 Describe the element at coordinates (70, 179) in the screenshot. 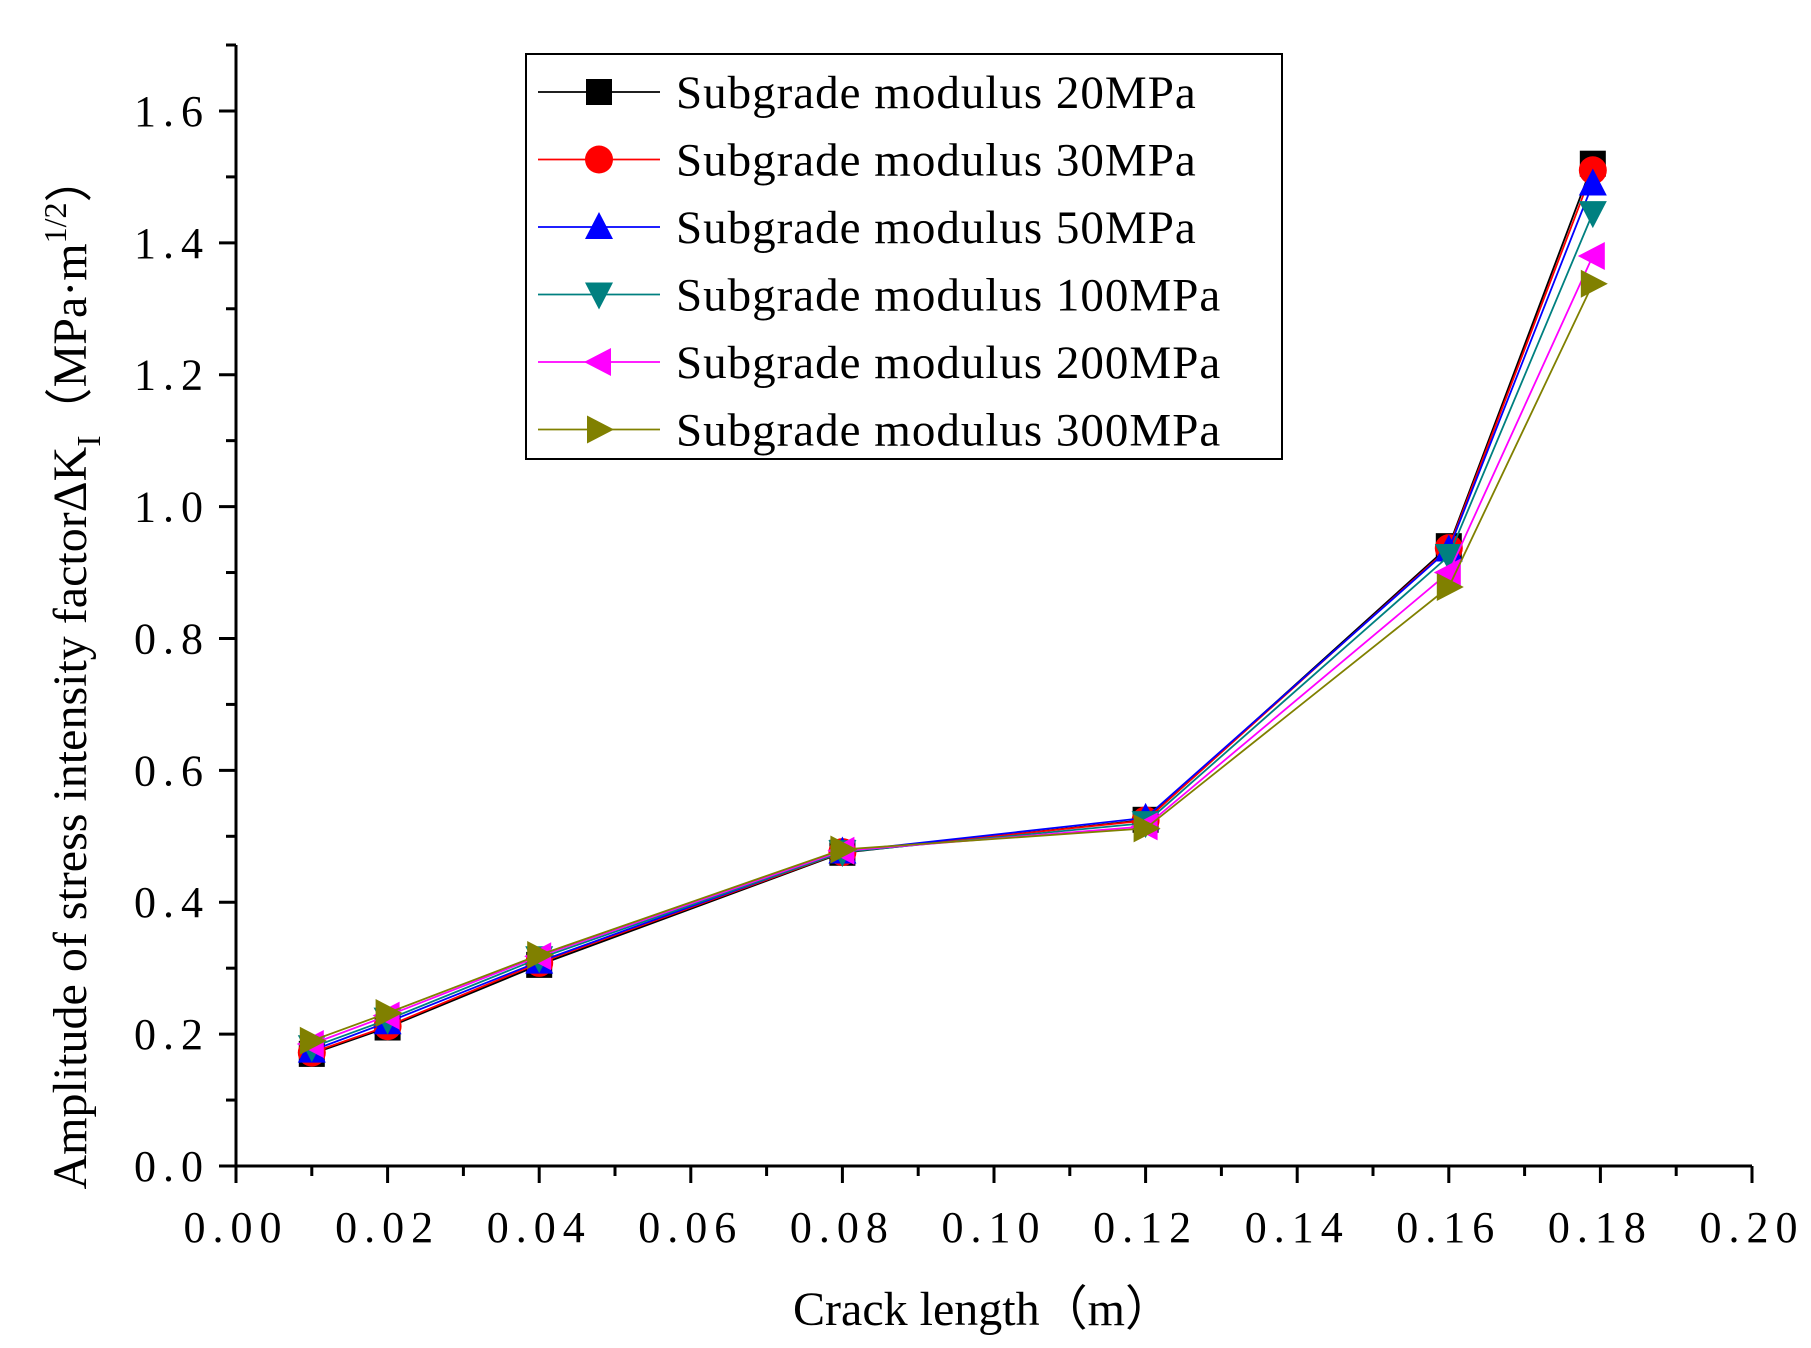

I see `y-axis-title-unit-close: ）` at that location.